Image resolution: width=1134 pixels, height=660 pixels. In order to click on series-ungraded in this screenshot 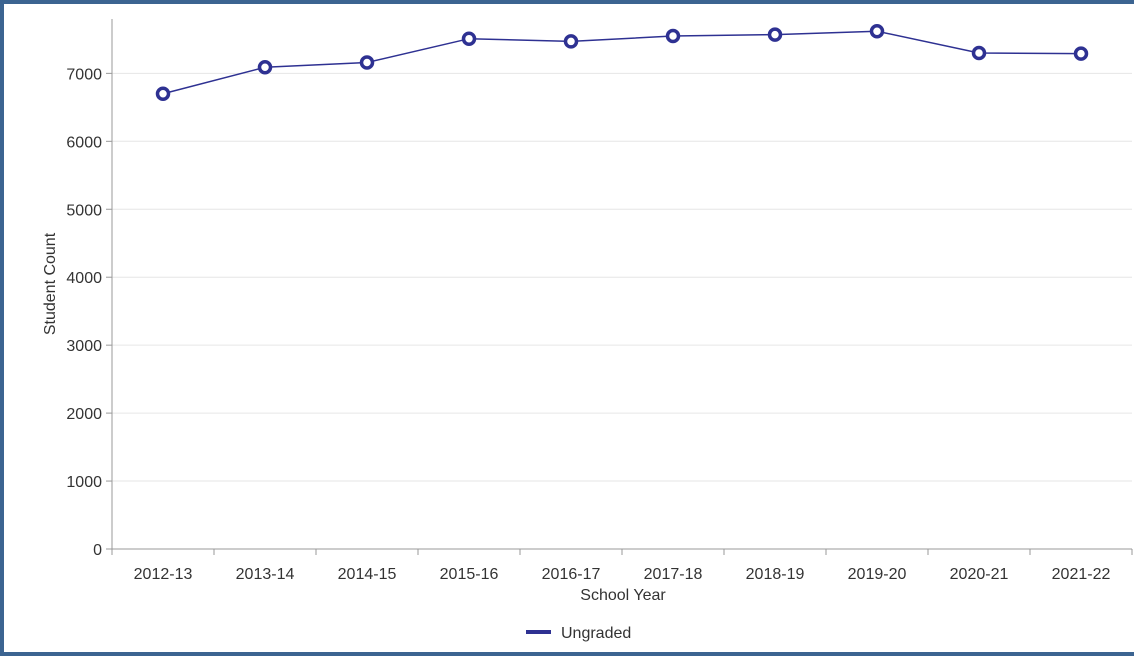, I will do `click(622, 62)`.